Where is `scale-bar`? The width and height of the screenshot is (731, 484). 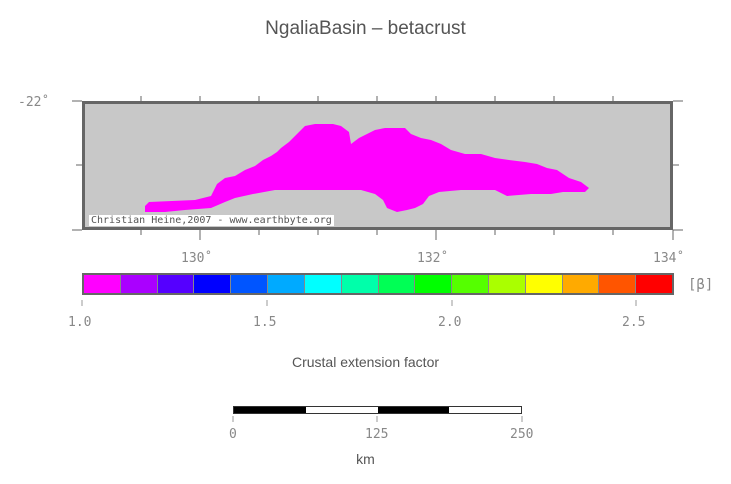
scale-bar is located at coordinates (377, 410).